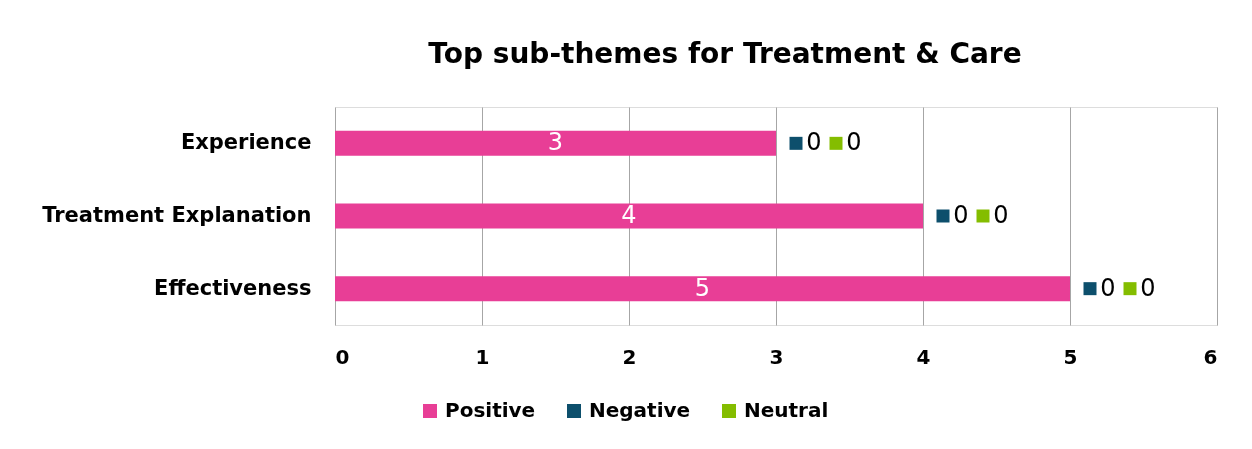  What do you see at coordinates (725, 53) in the screenshot?
I see `chart-title: Top sub-themes for Treatment & Care` at bounding box center [725, 53].